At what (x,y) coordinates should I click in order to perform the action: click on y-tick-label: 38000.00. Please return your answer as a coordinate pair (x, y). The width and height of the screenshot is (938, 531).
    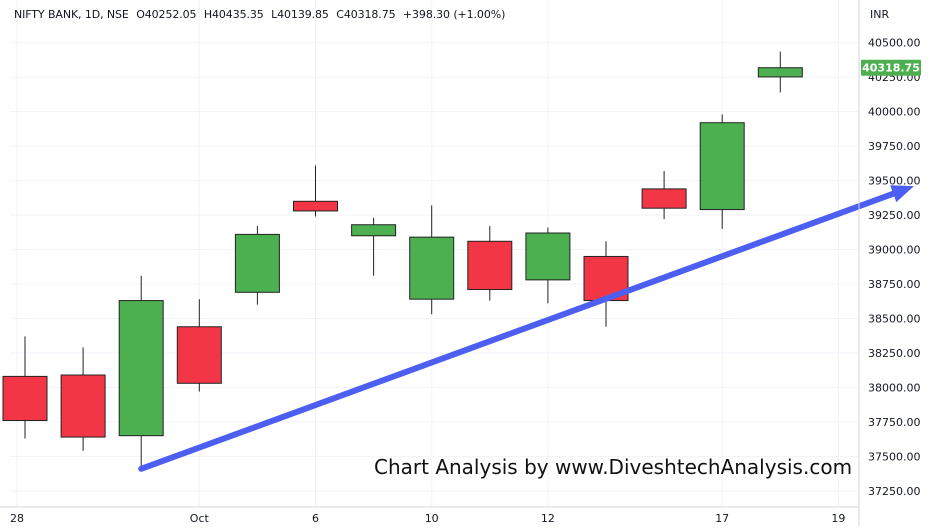
    Looking at the image, I should click on (894, 387).